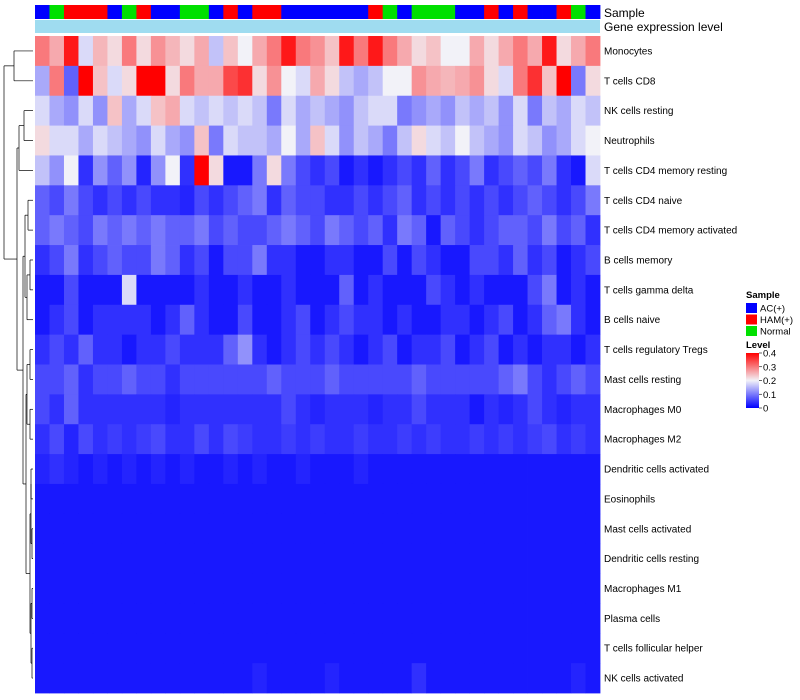 The width and height of the screenshot is (800, 700). I want to click on row-label: Neutrophils, so click(629, 141).